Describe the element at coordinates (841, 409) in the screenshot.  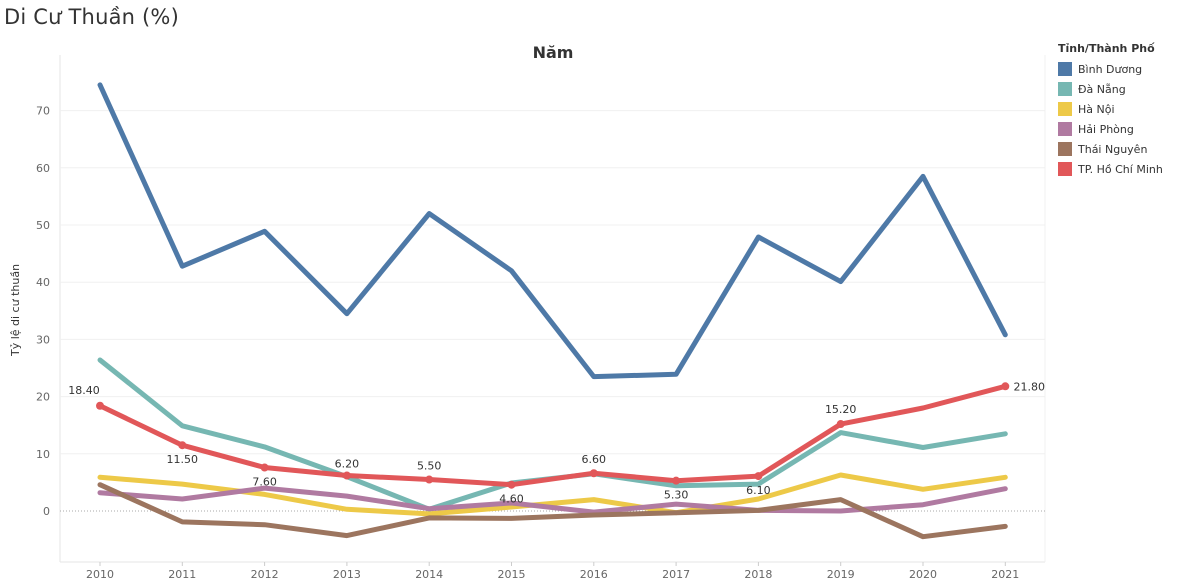
I see `data-label: 15.20` at that location.